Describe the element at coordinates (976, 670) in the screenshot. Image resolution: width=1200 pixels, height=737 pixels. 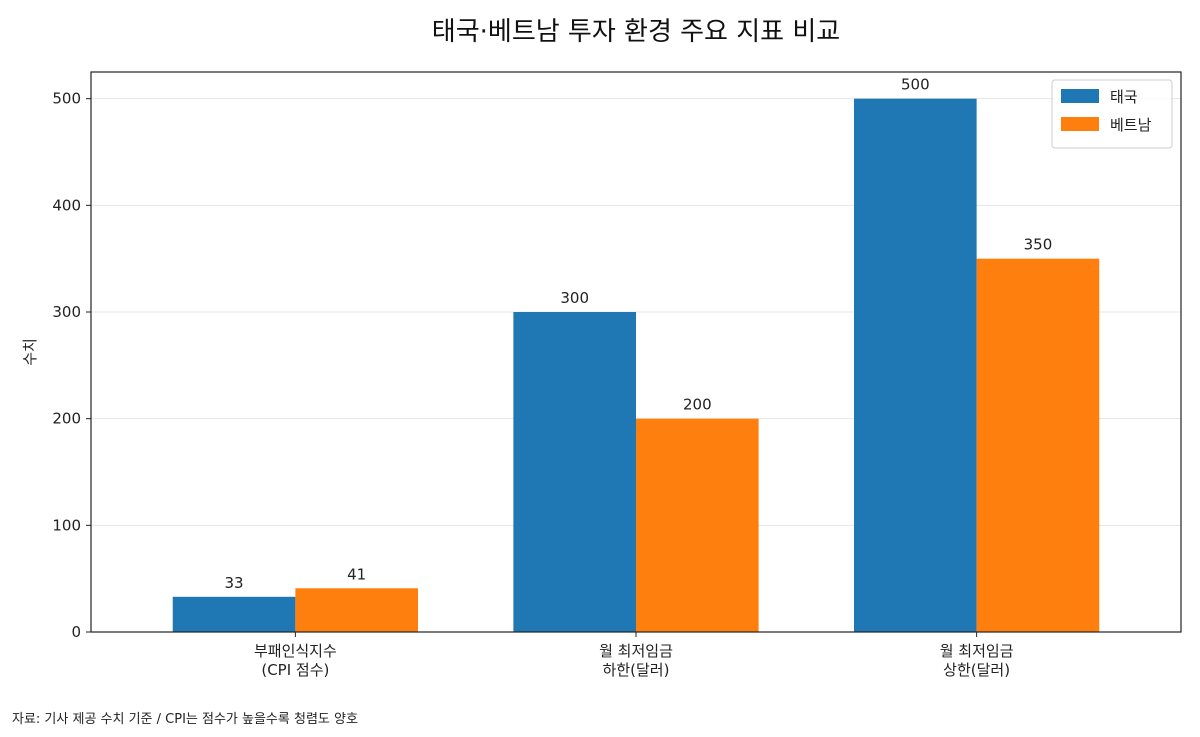
I see `x-tick-label: 상한(달러)` at that location.